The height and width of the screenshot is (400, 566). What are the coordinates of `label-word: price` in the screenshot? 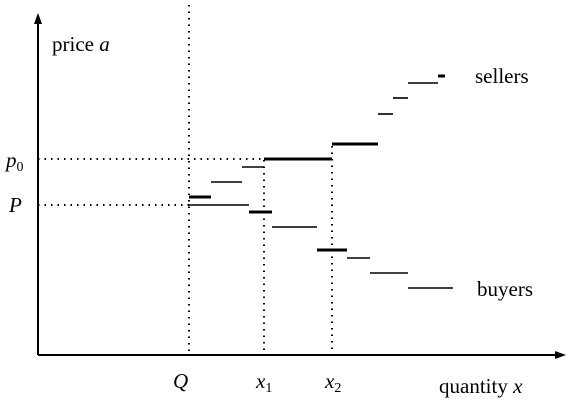 It's located at (73, 44).